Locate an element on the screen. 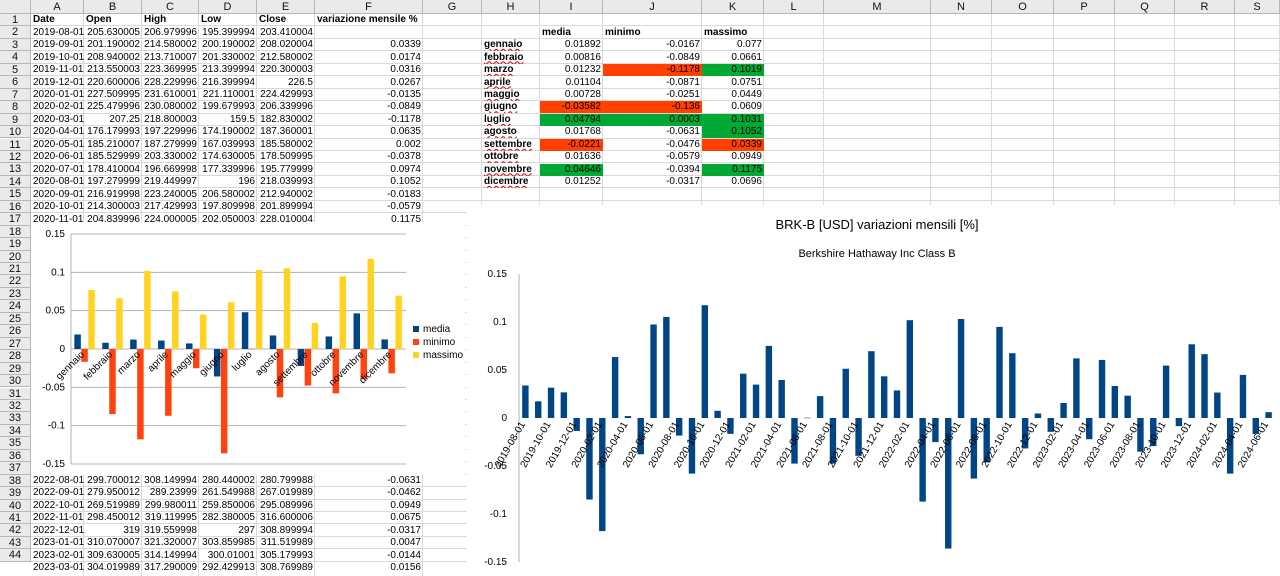 The image size is (1280, 576). row-header: 29 is located at coordinates (15, 369).